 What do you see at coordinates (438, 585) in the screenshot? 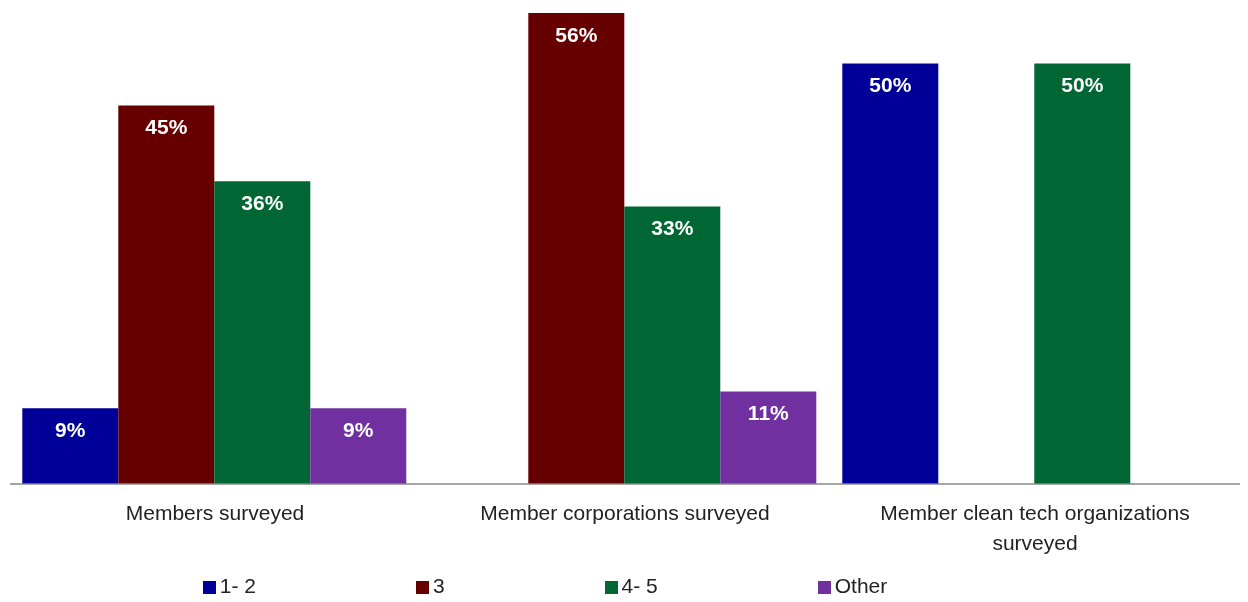
I see `legend-label: 3` at bounding box center [438, 585].